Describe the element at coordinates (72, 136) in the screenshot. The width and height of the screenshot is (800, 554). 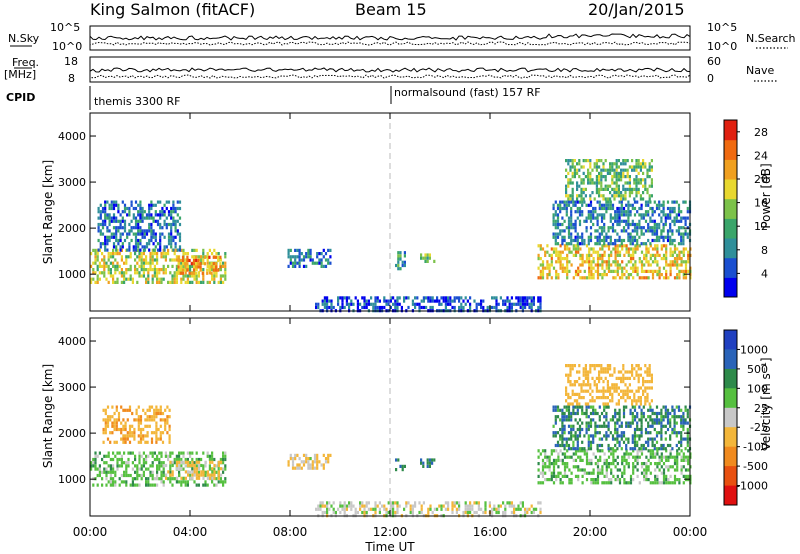
I see `y-tick-label: 4000` at that location.